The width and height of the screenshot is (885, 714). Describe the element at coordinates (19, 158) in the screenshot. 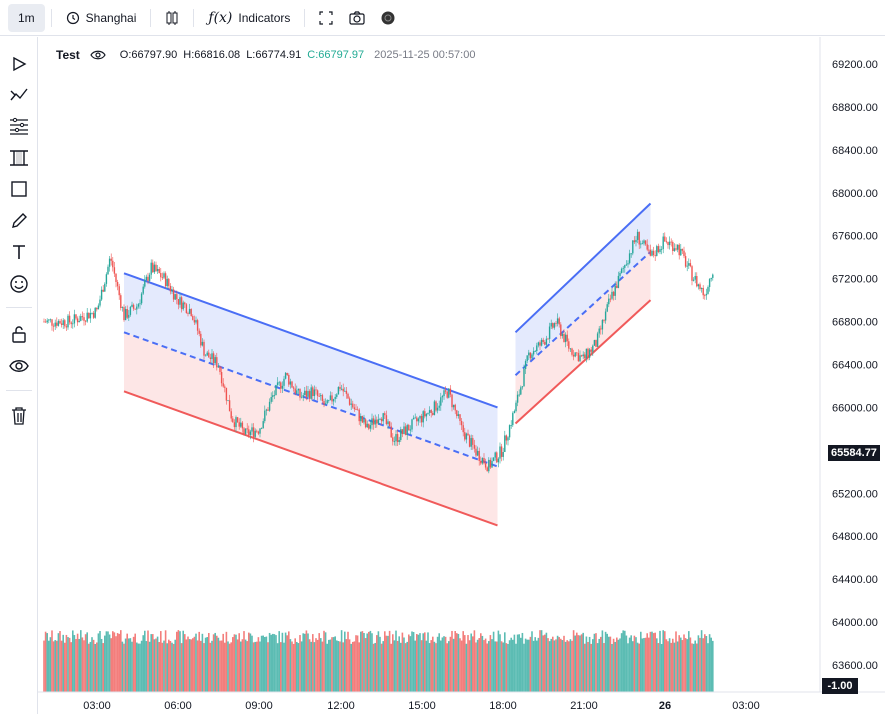

I see `channel-icon` at that location.